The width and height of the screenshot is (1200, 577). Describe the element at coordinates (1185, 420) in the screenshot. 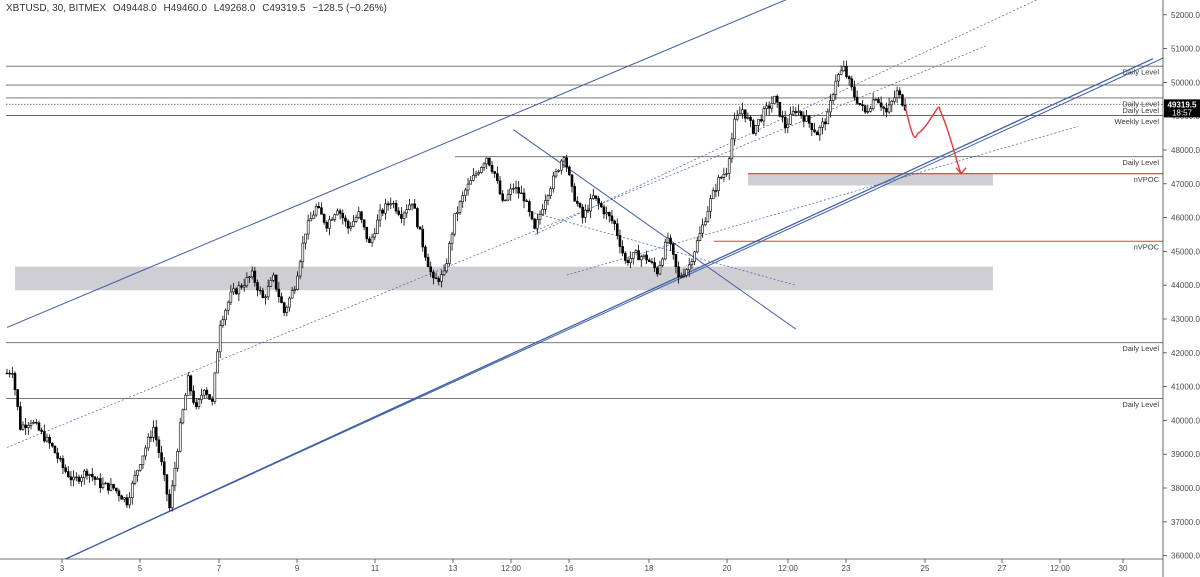

I see `price-tick-label: 40000.0` at that location.